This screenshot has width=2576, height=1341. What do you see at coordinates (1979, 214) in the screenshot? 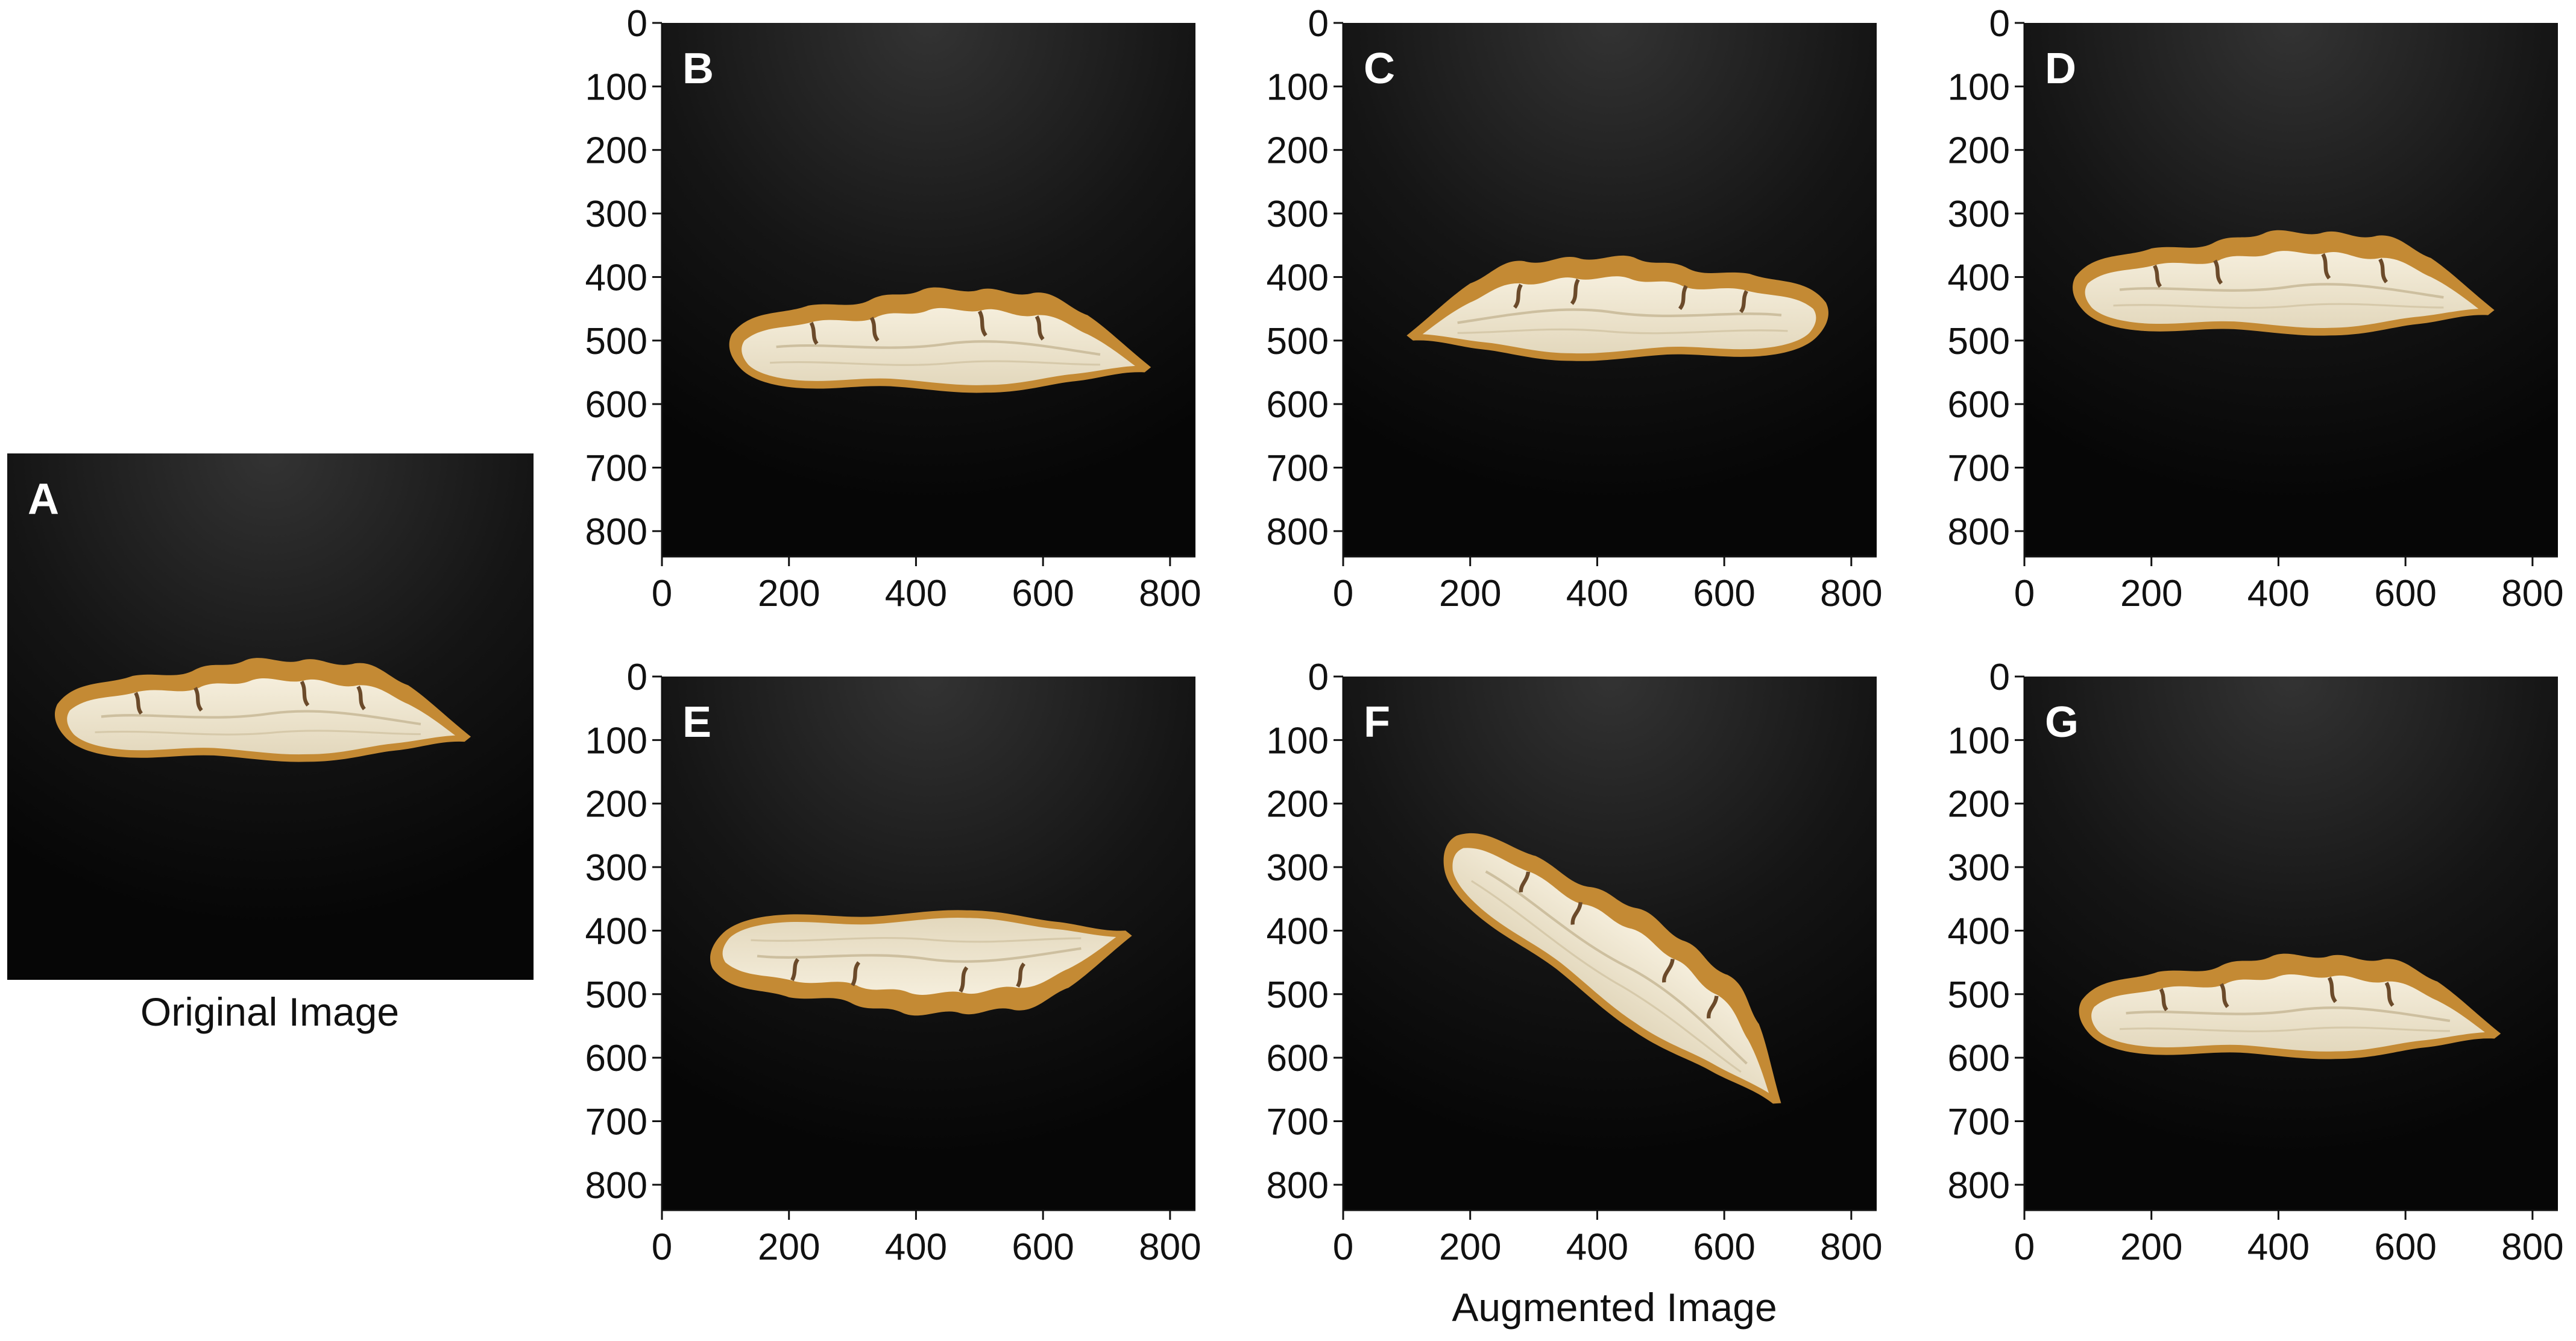
I see `panel-d-y-tick-label: 300` at bounding box center [1979, 214].